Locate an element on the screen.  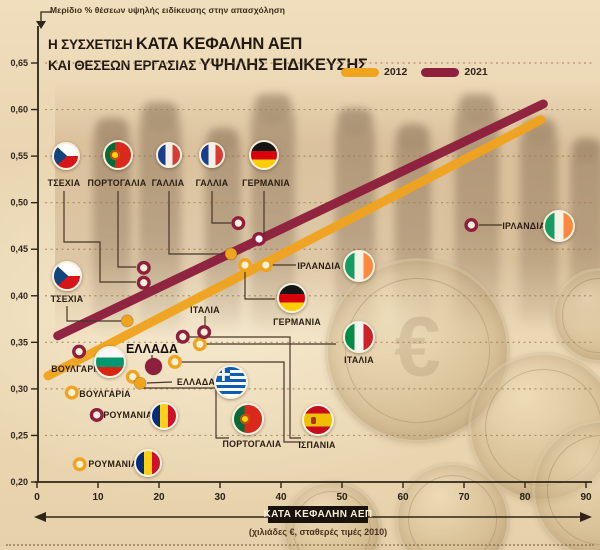
title-line2-strong: ΥΨΗΛΗΣ ΕΙΔΙΚΕΥΣΗΣ is located at coordinates (283, 65).